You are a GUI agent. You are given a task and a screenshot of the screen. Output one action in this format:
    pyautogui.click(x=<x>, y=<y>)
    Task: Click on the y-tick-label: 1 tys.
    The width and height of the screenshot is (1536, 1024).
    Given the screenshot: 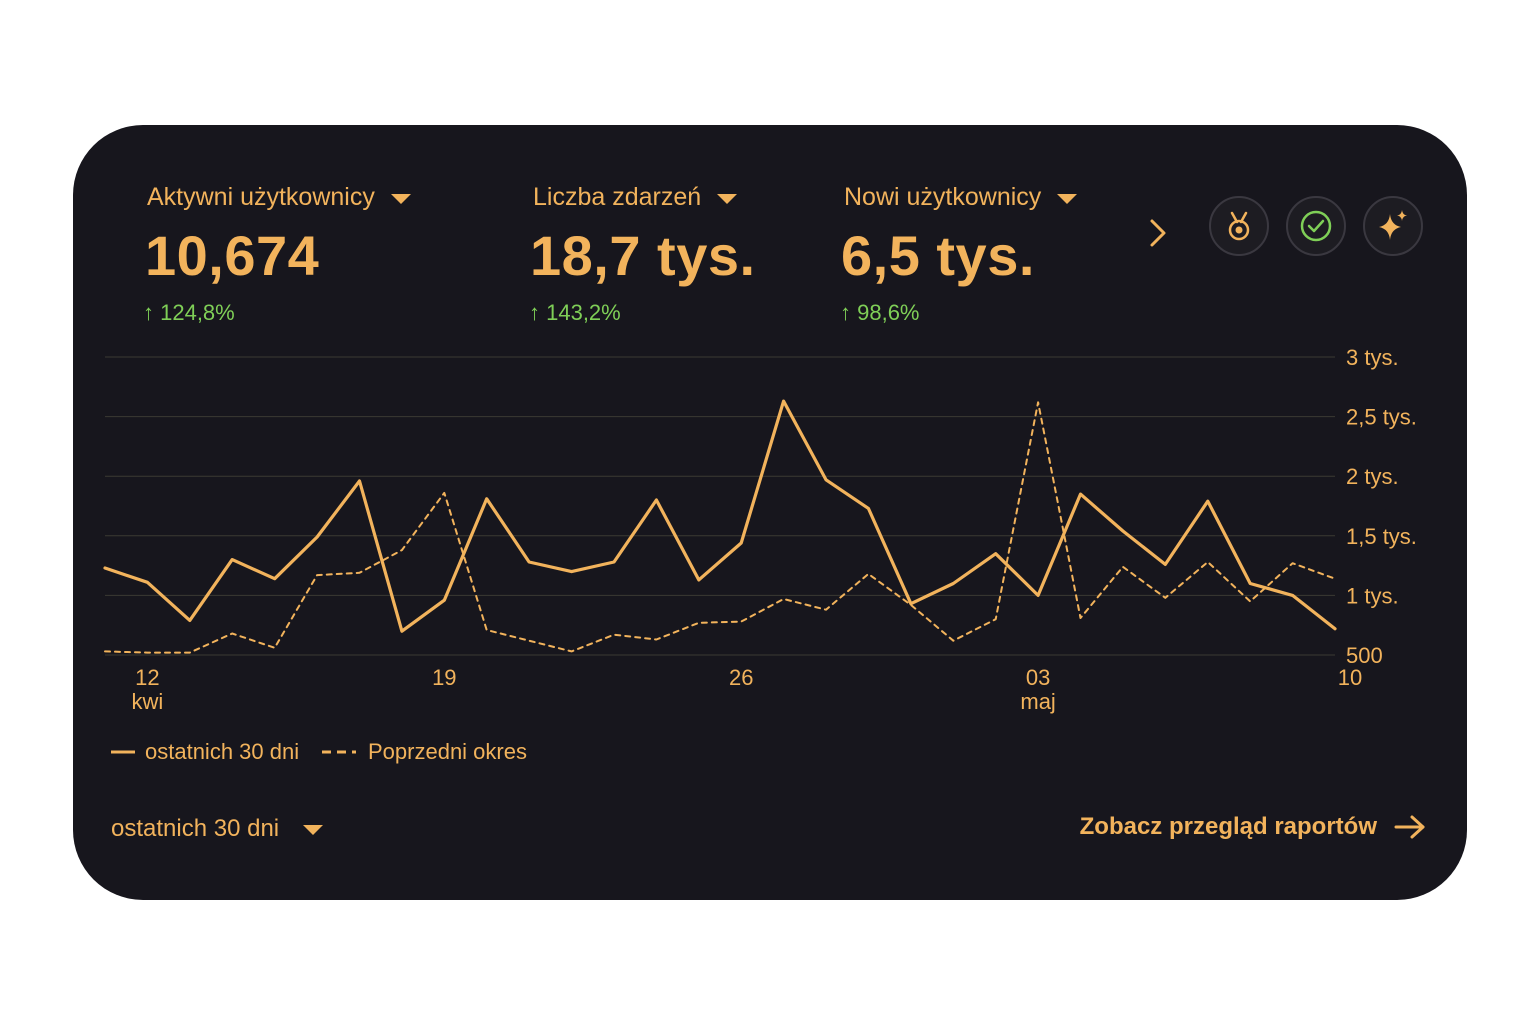 What is the action you would take?
    pyautogui.click(x=1372, y=595)
    